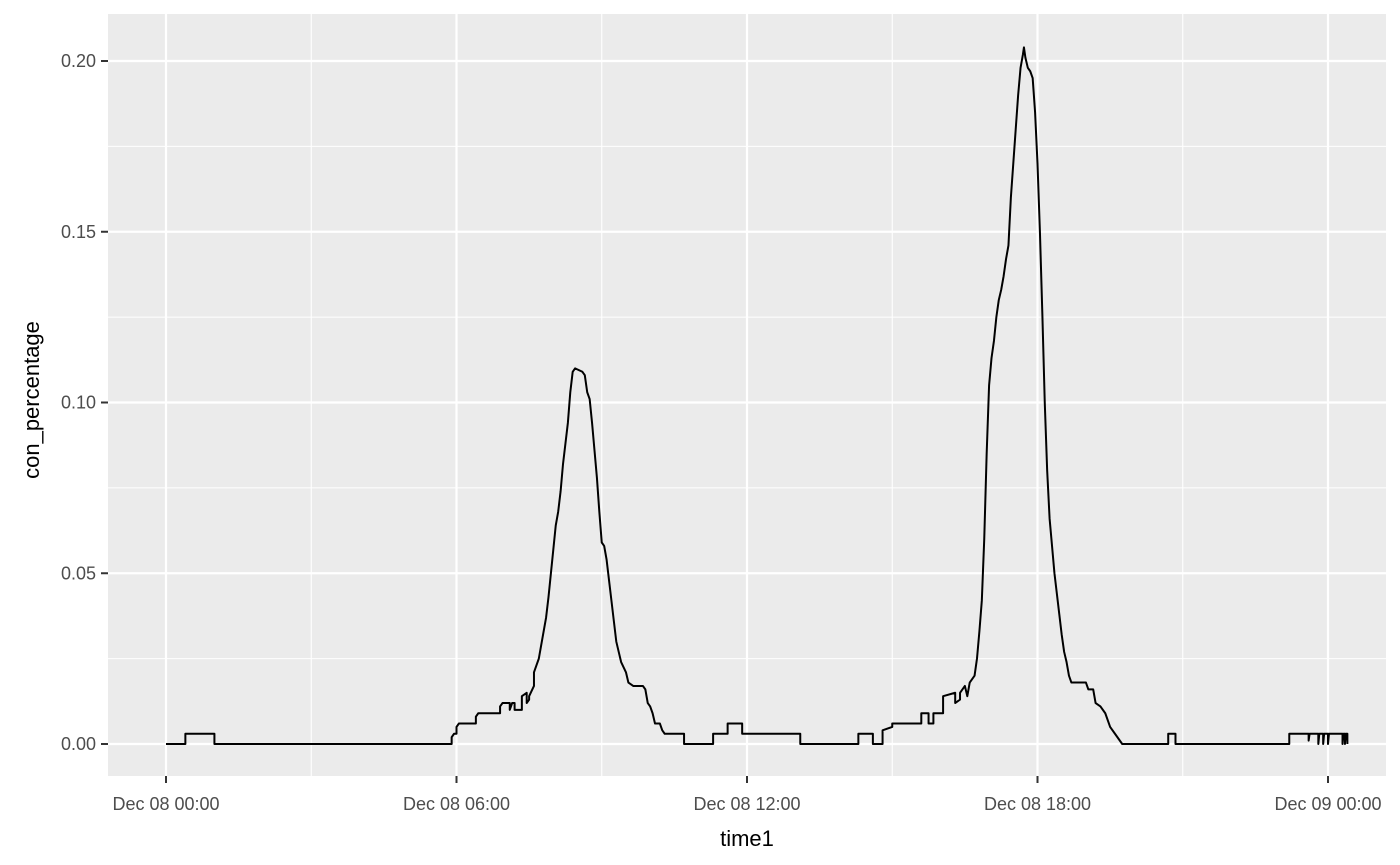 This screenshot has height=865, width=1400. Describe the element at coordinates (1037, 804) in the screenshot. I see `x-tick-label: Dec 08 18:00` at that location.